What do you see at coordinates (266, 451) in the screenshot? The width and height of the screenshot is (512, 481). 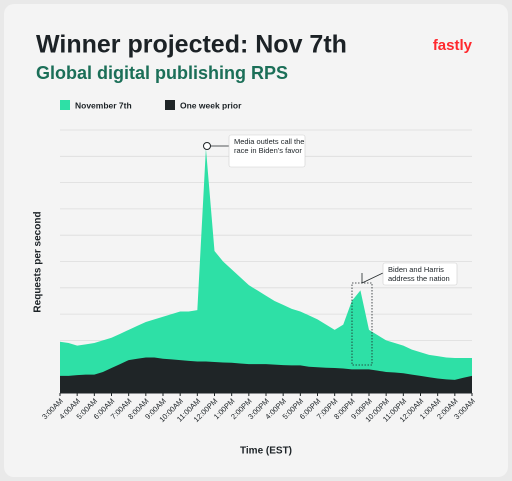 I see `x-axis-label: Time (EST)` at bounding box center [266, 451].